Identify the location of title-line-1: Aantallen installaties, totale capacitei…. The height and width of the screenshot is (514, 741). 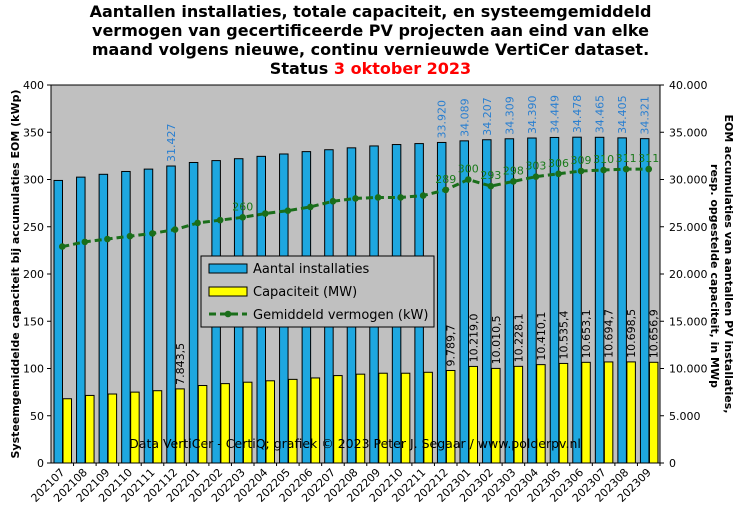
(370, 11).